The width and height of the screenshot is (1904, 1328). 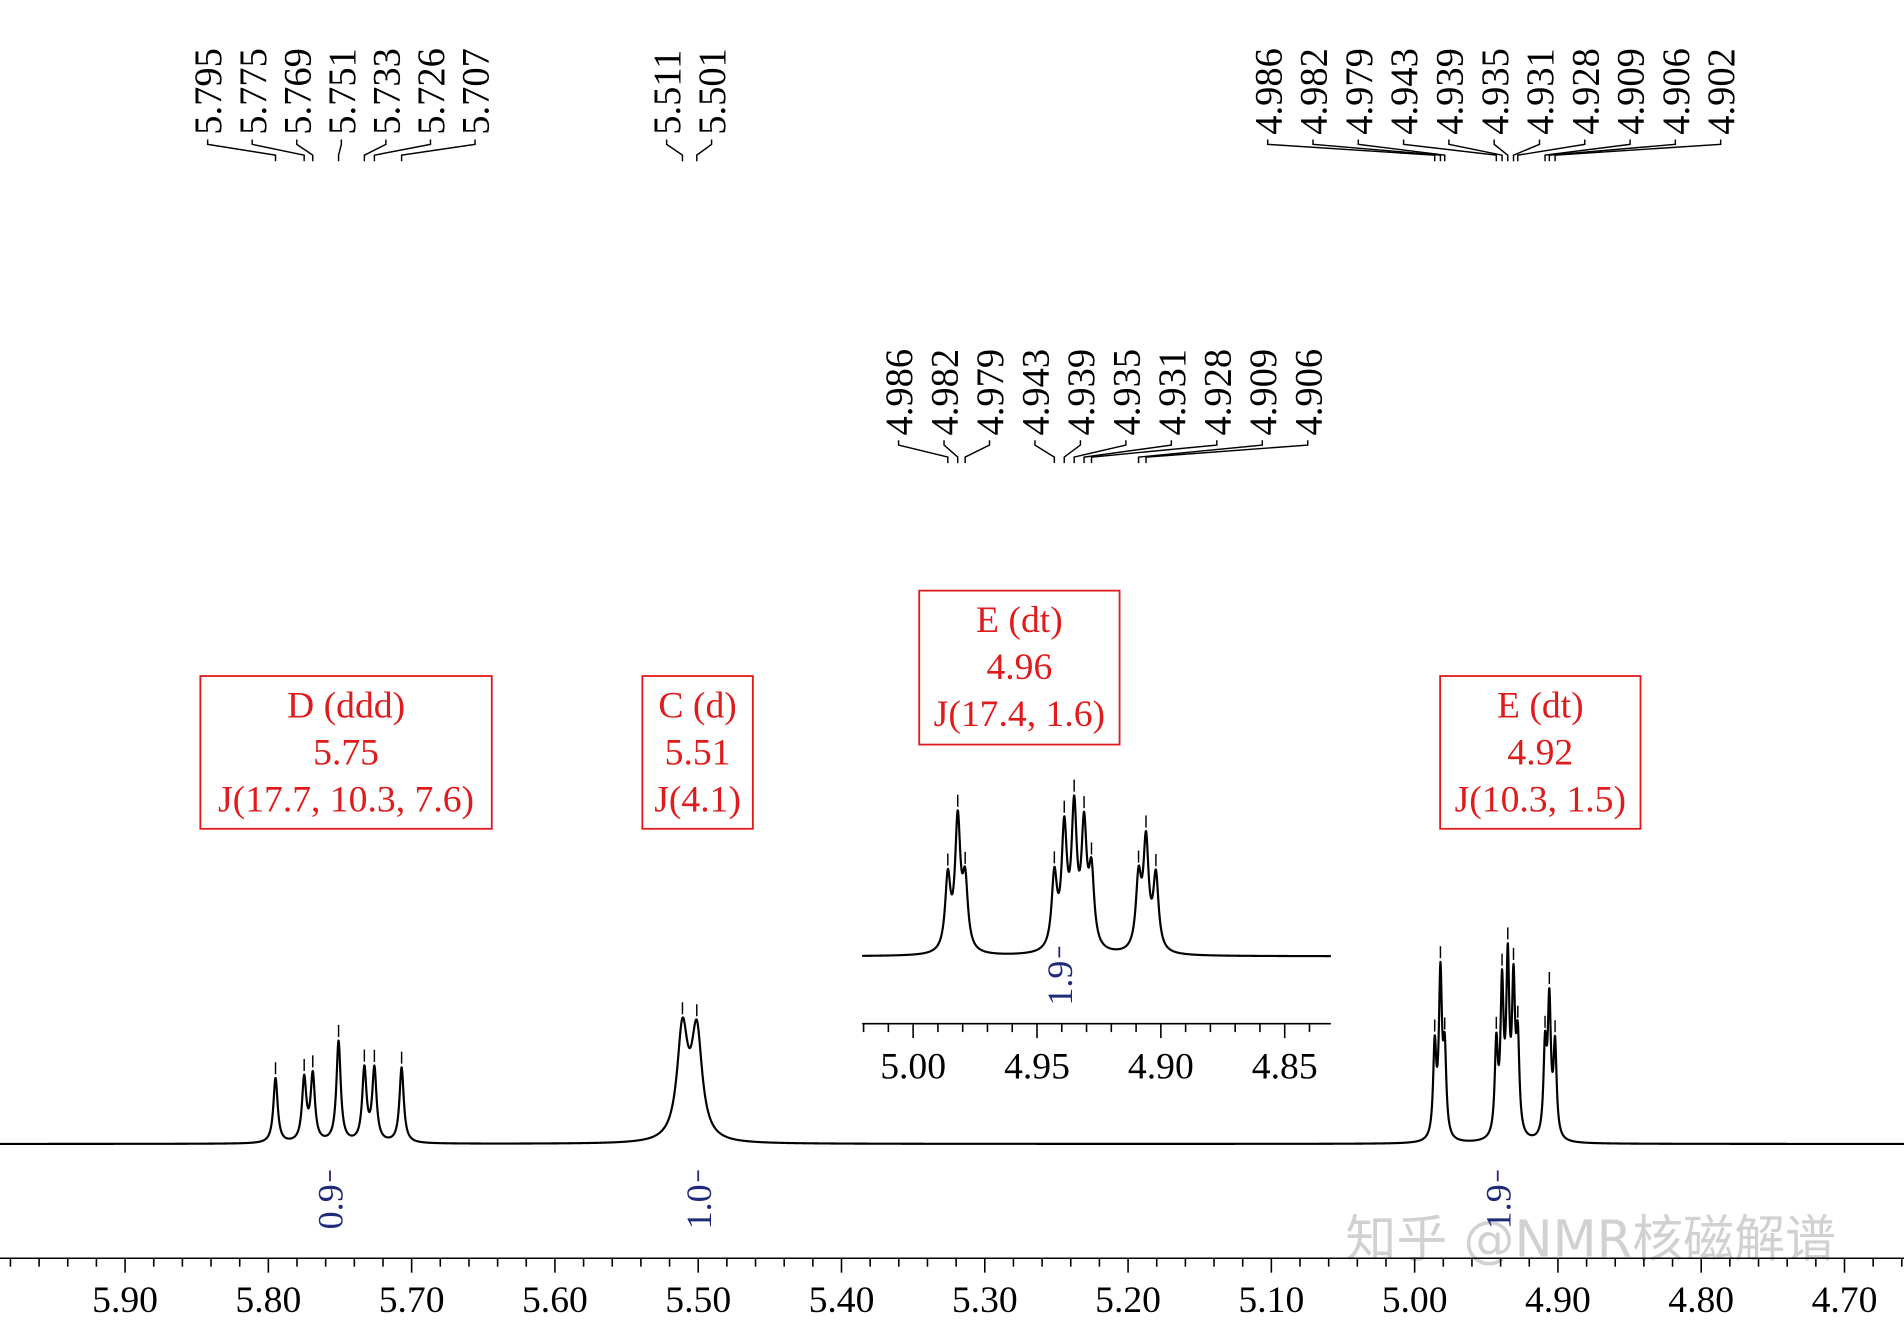 I want to click on inset-peak-label: 4.906, so click(x=1309, y=392).